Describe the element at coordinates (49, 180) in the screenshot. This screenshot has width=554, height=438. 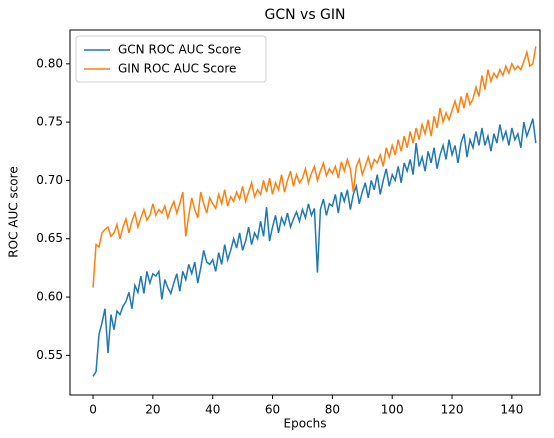
I see `y-tick-label: 0.70` at that location.